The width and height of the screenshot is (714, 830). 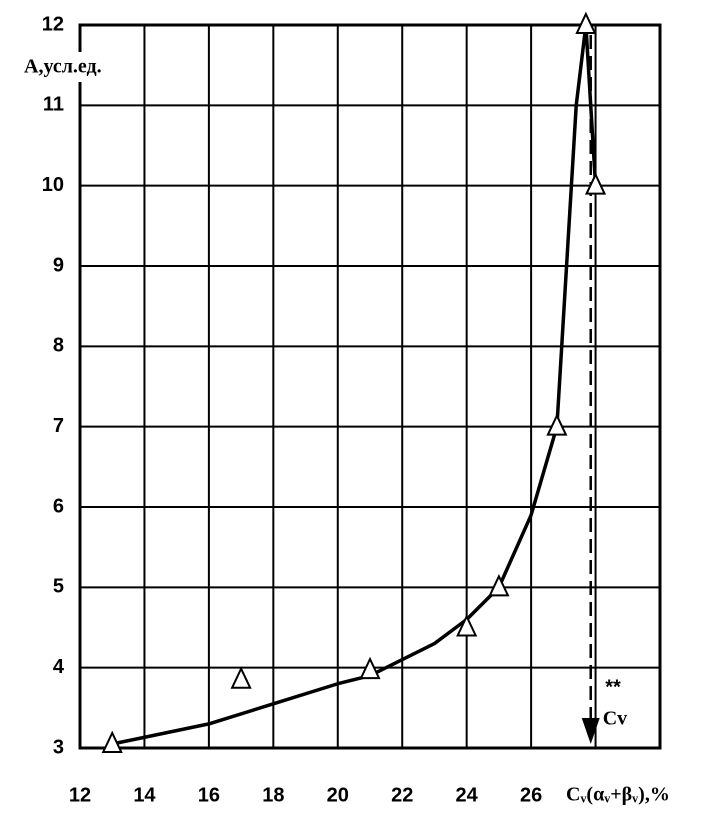 What do you see at coordinates (531, 795) in the screenshot?
I see `x-tick-label: 26` at bounding box center [531, 795].